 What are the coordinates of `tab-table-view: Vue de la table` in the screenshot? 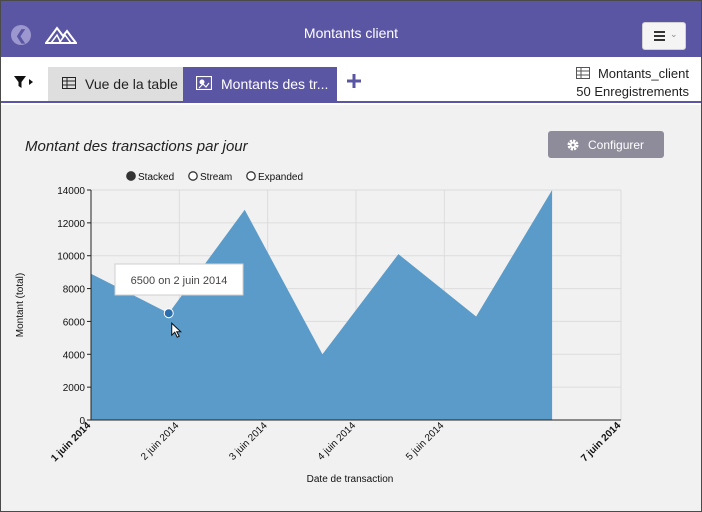 It's located at (115, 84).